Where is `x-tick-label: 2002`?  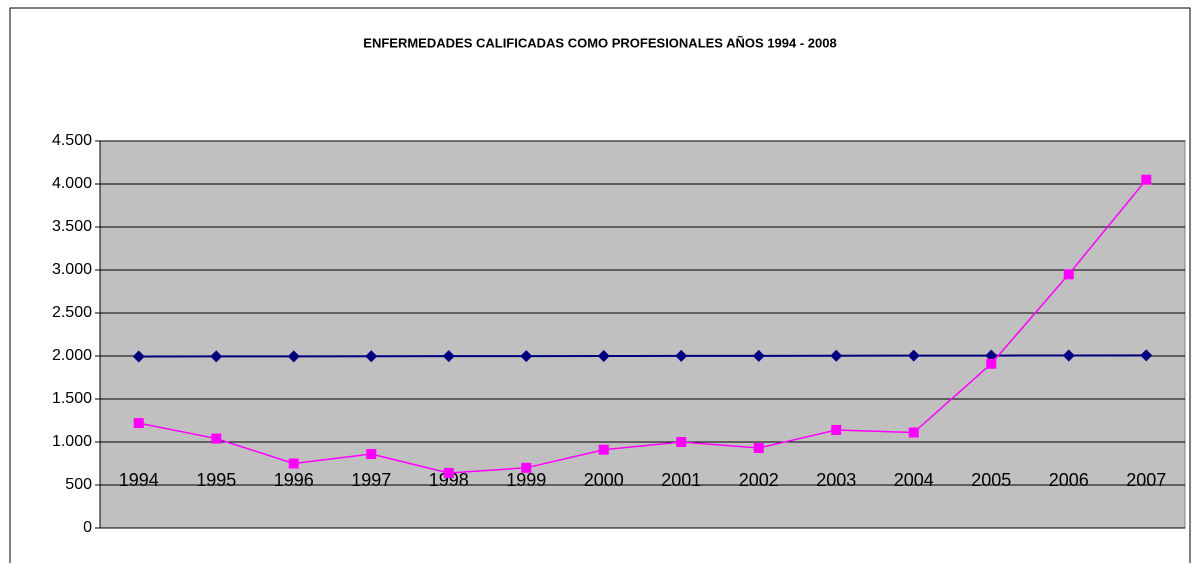 x-tick-label: 2002 is located at coordinates (759, 480).